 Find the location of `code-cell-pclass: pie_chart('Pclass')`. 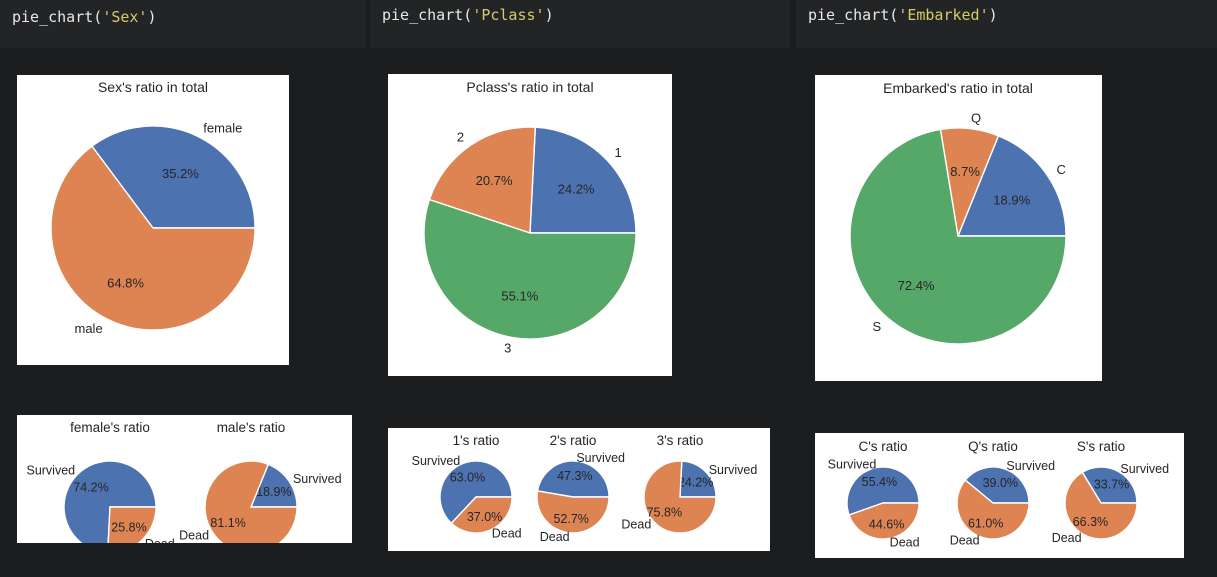

code-cell-pclass: pie_chart('Pclass') is located at coordinates (580, 24).